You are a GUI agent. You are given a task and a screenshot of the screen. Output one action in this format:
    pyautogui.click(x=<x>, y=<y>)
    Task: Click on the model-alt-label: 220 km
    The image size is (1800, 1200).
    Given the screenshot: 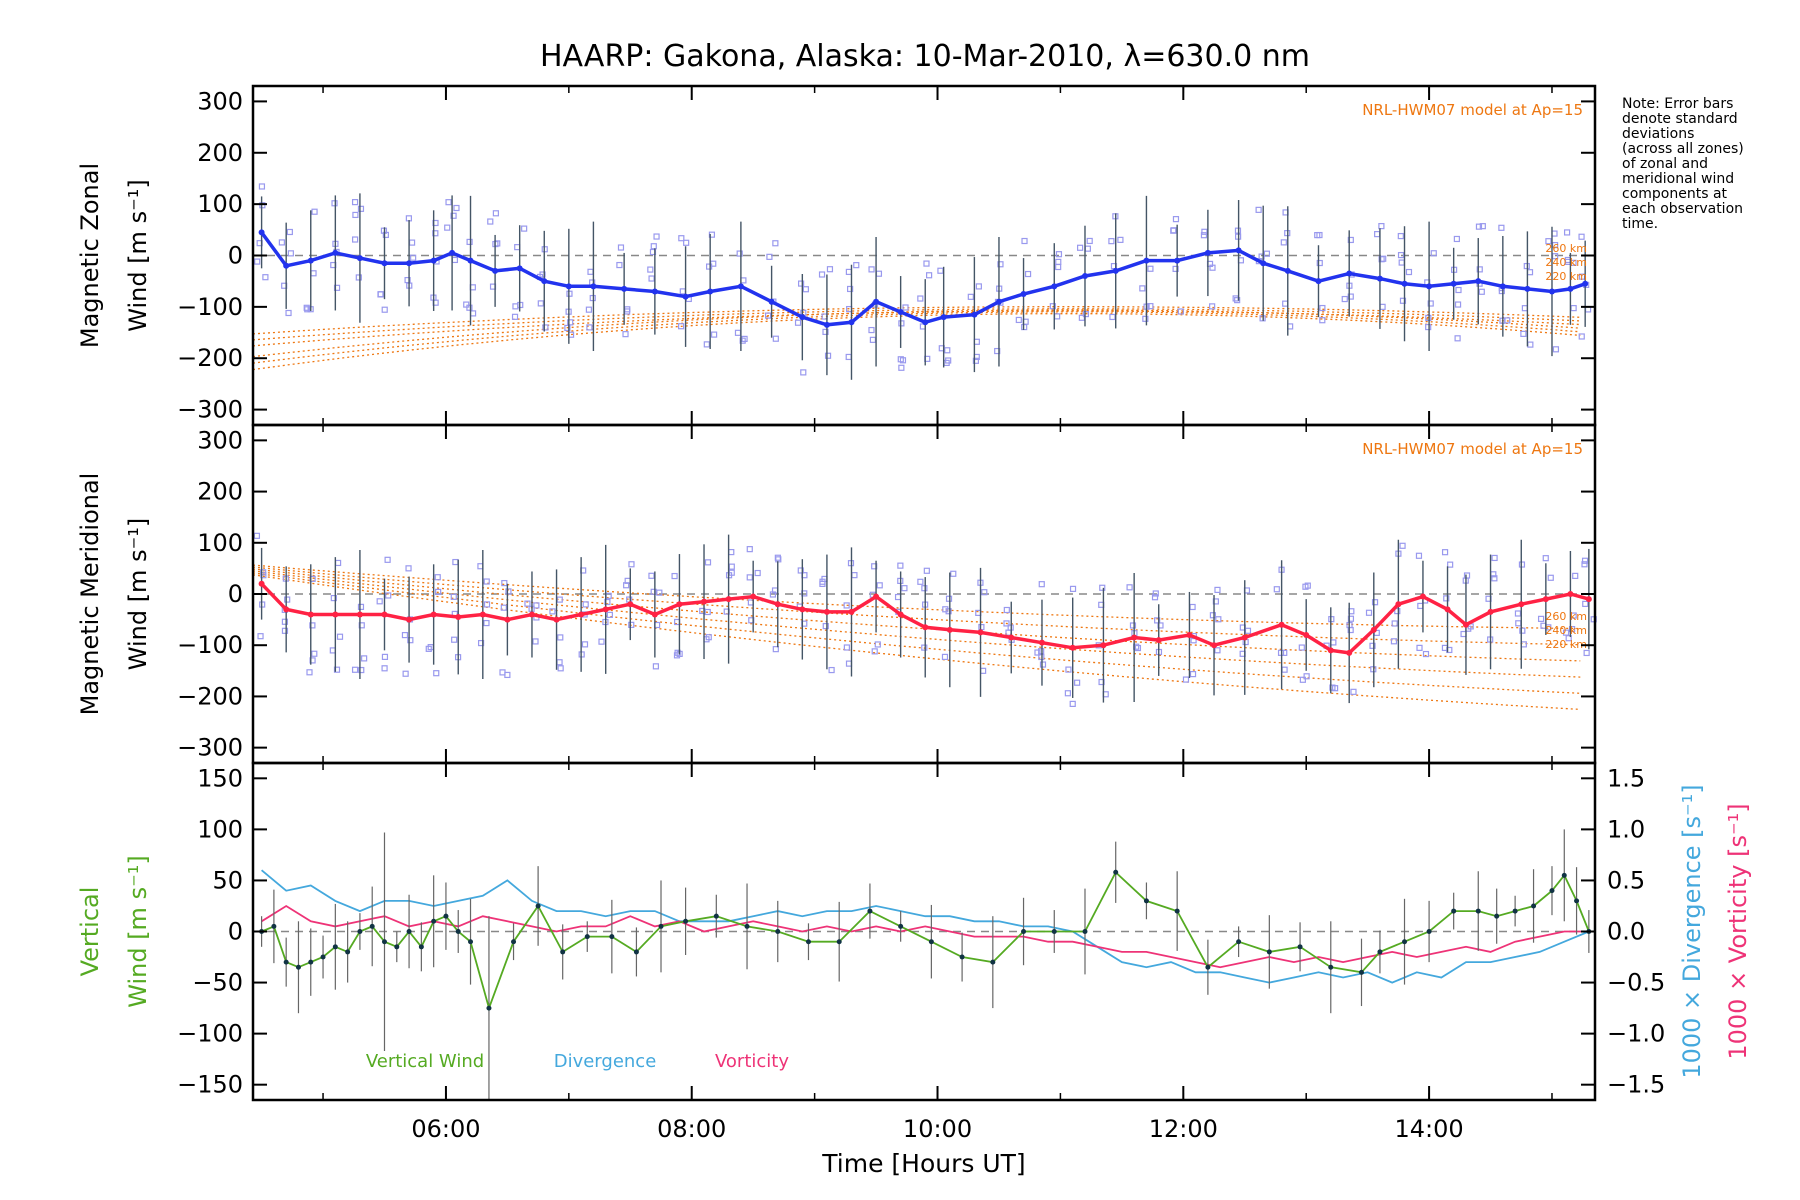 What is the action you would take?
    pyautogui.click(x=1566, y=276)
    